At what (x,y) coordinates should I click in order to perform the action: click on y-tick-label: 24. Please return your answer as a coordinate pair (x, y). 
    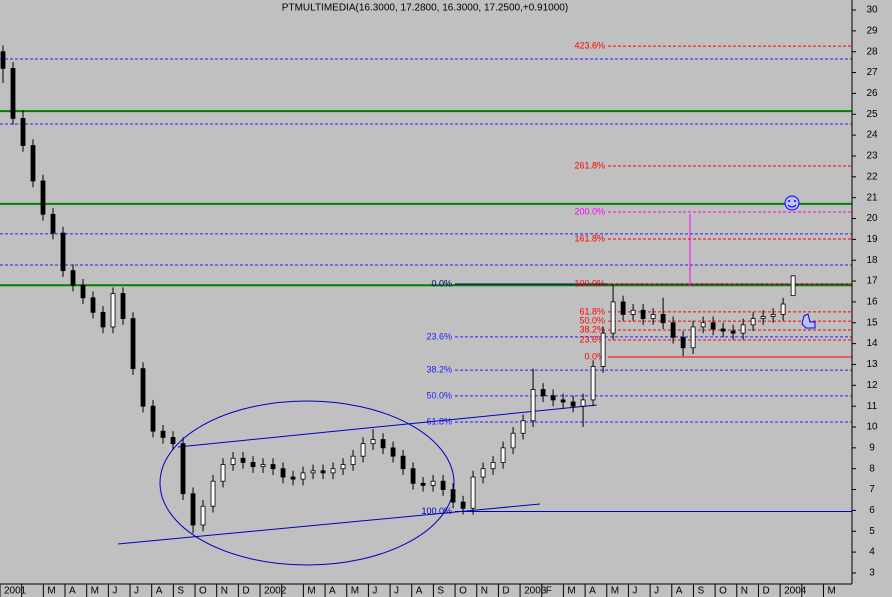
    Looking at the image, I should click on (872, 135).